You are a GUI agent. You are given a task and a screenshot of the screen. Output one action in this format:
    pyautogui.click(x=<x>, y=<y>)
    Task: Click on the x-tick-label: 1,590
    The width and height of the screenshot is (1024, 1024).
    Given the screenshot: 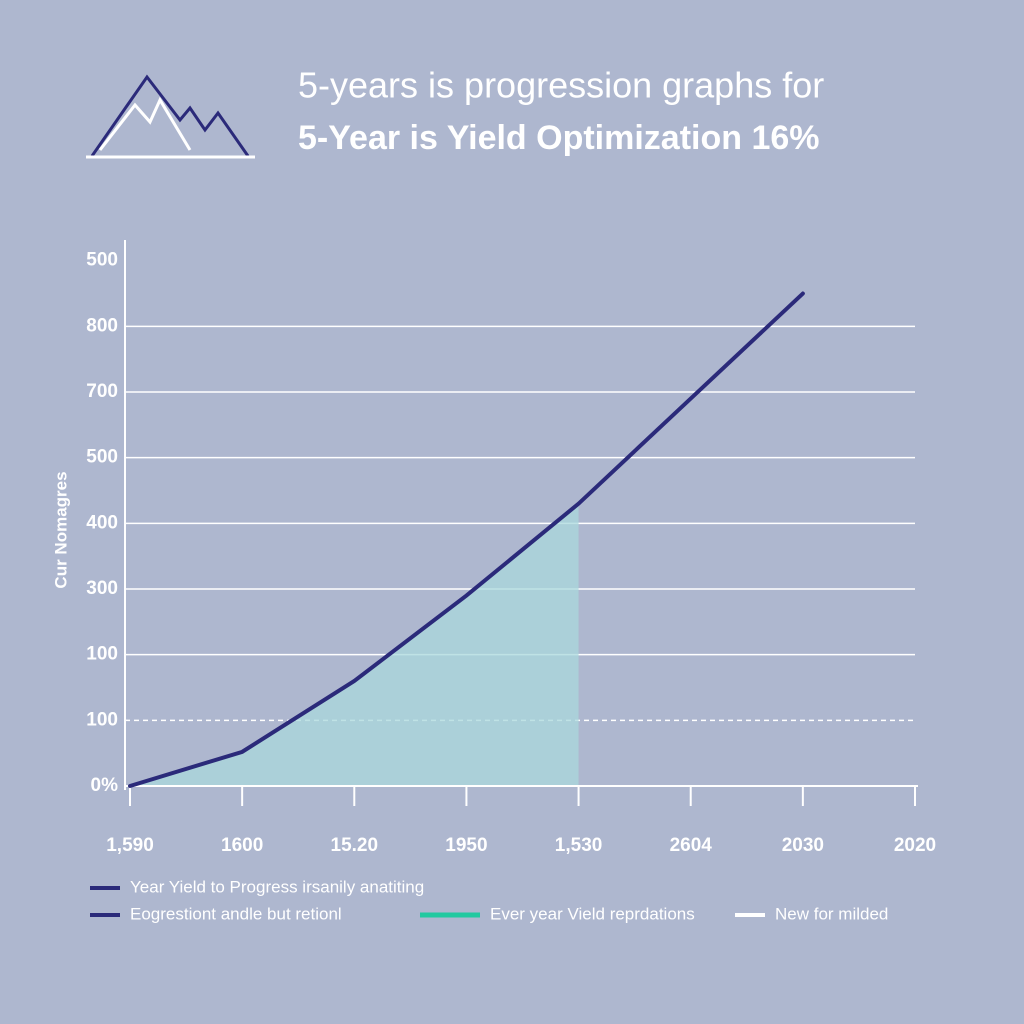 What is the action you would take?
    pyautogui.click(x=130, y=845)
    